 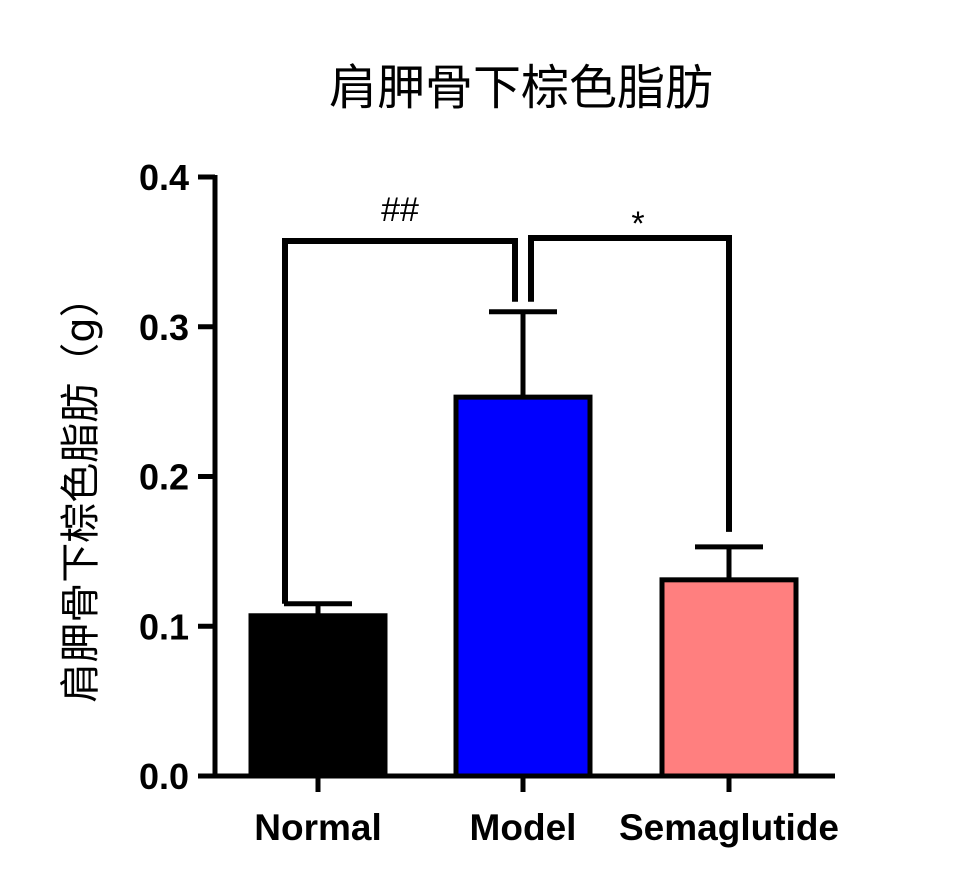 What do you see at coordinates (164, 626) in the screenshot?
I see `y-tick-label: 0.1` at bounding box center [164, 626].